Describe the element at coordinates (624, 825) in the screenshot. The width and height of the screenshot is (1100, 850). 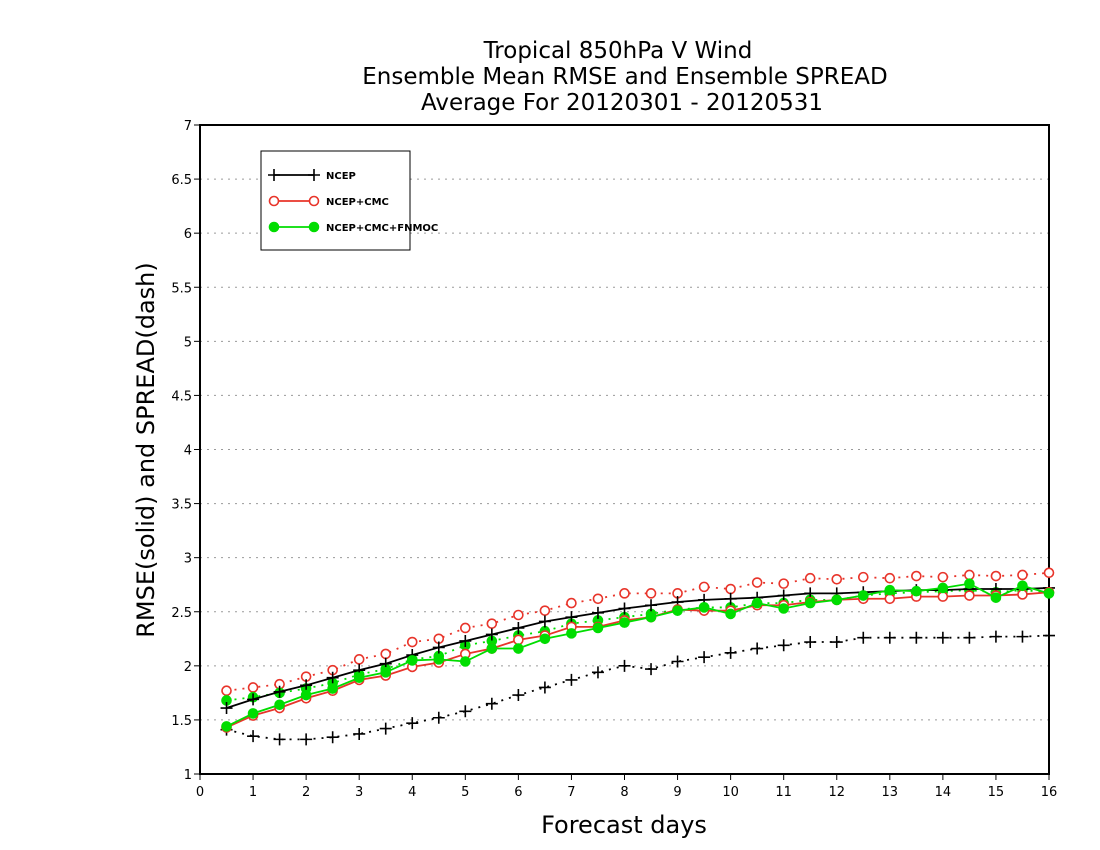
I see `x-axis-title: Forecast days` at that location.